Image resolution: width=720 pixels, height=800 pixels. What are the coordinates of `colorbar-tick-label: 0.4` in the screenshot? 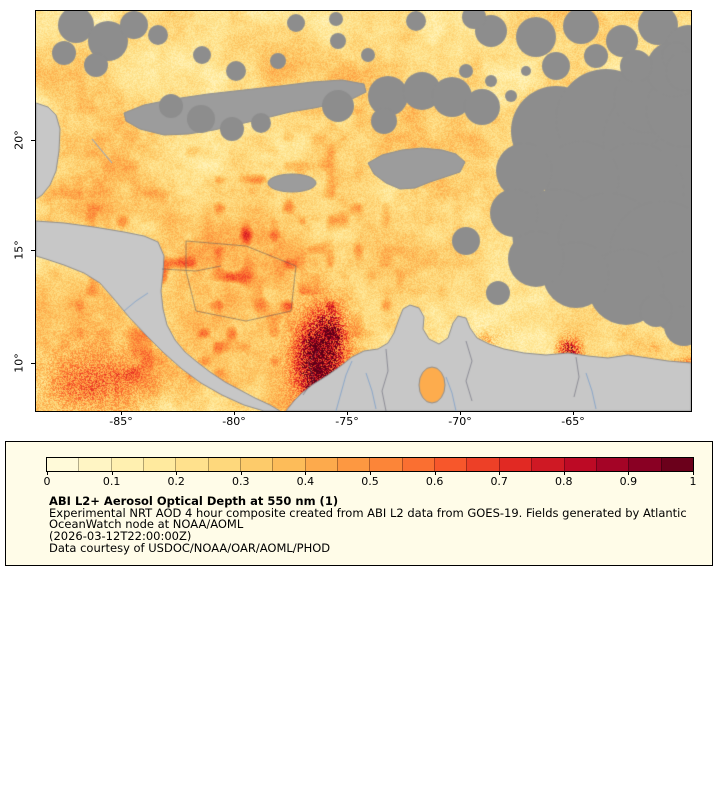 It's located at (305, 481).